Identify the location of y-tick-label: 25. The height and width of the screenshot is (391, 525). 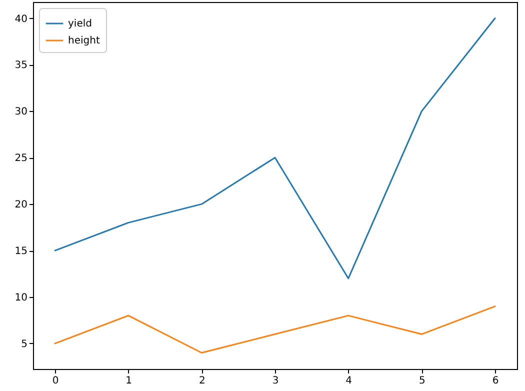
(21, 158).